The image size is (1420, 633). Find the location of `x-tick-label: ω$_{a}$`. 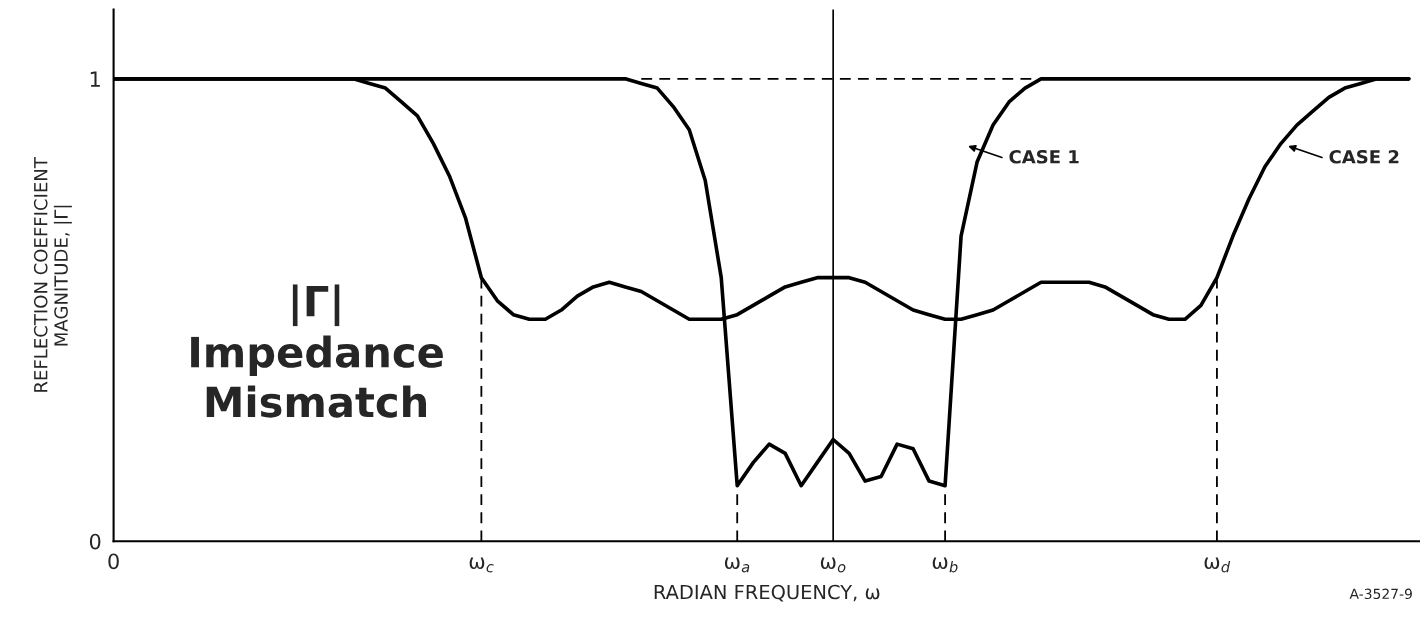

x-tick-label: ω$_{a}$ is located at coordinates (737, 565).